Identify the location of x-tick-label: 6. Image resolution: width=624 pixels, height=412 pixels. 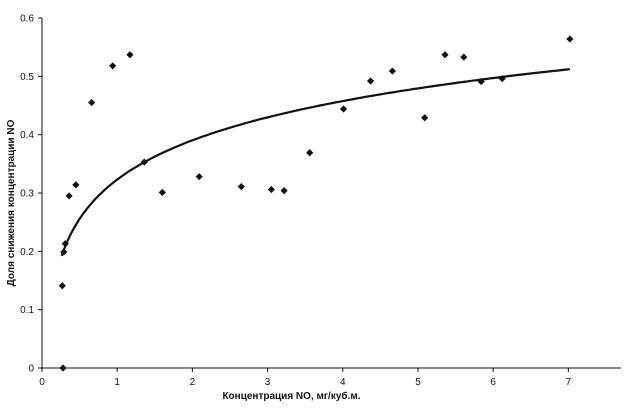
(493, 382).